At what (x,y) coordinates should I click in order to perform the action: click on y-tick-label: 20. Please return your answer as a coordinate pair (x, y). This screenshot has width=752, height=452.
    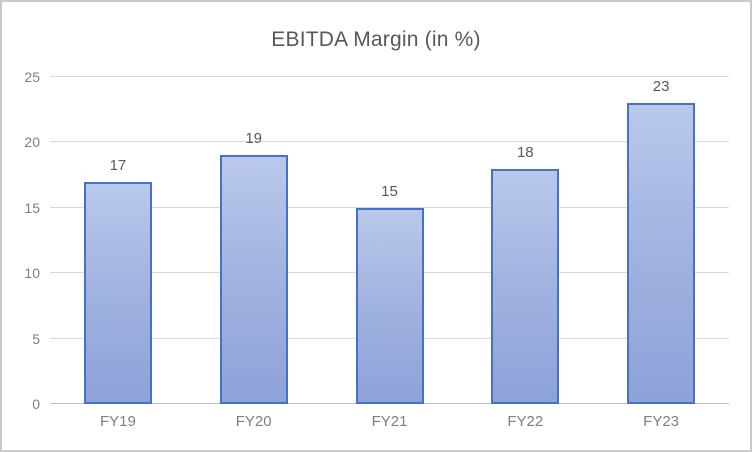
    Looking at the image, I should click on (32, 142).